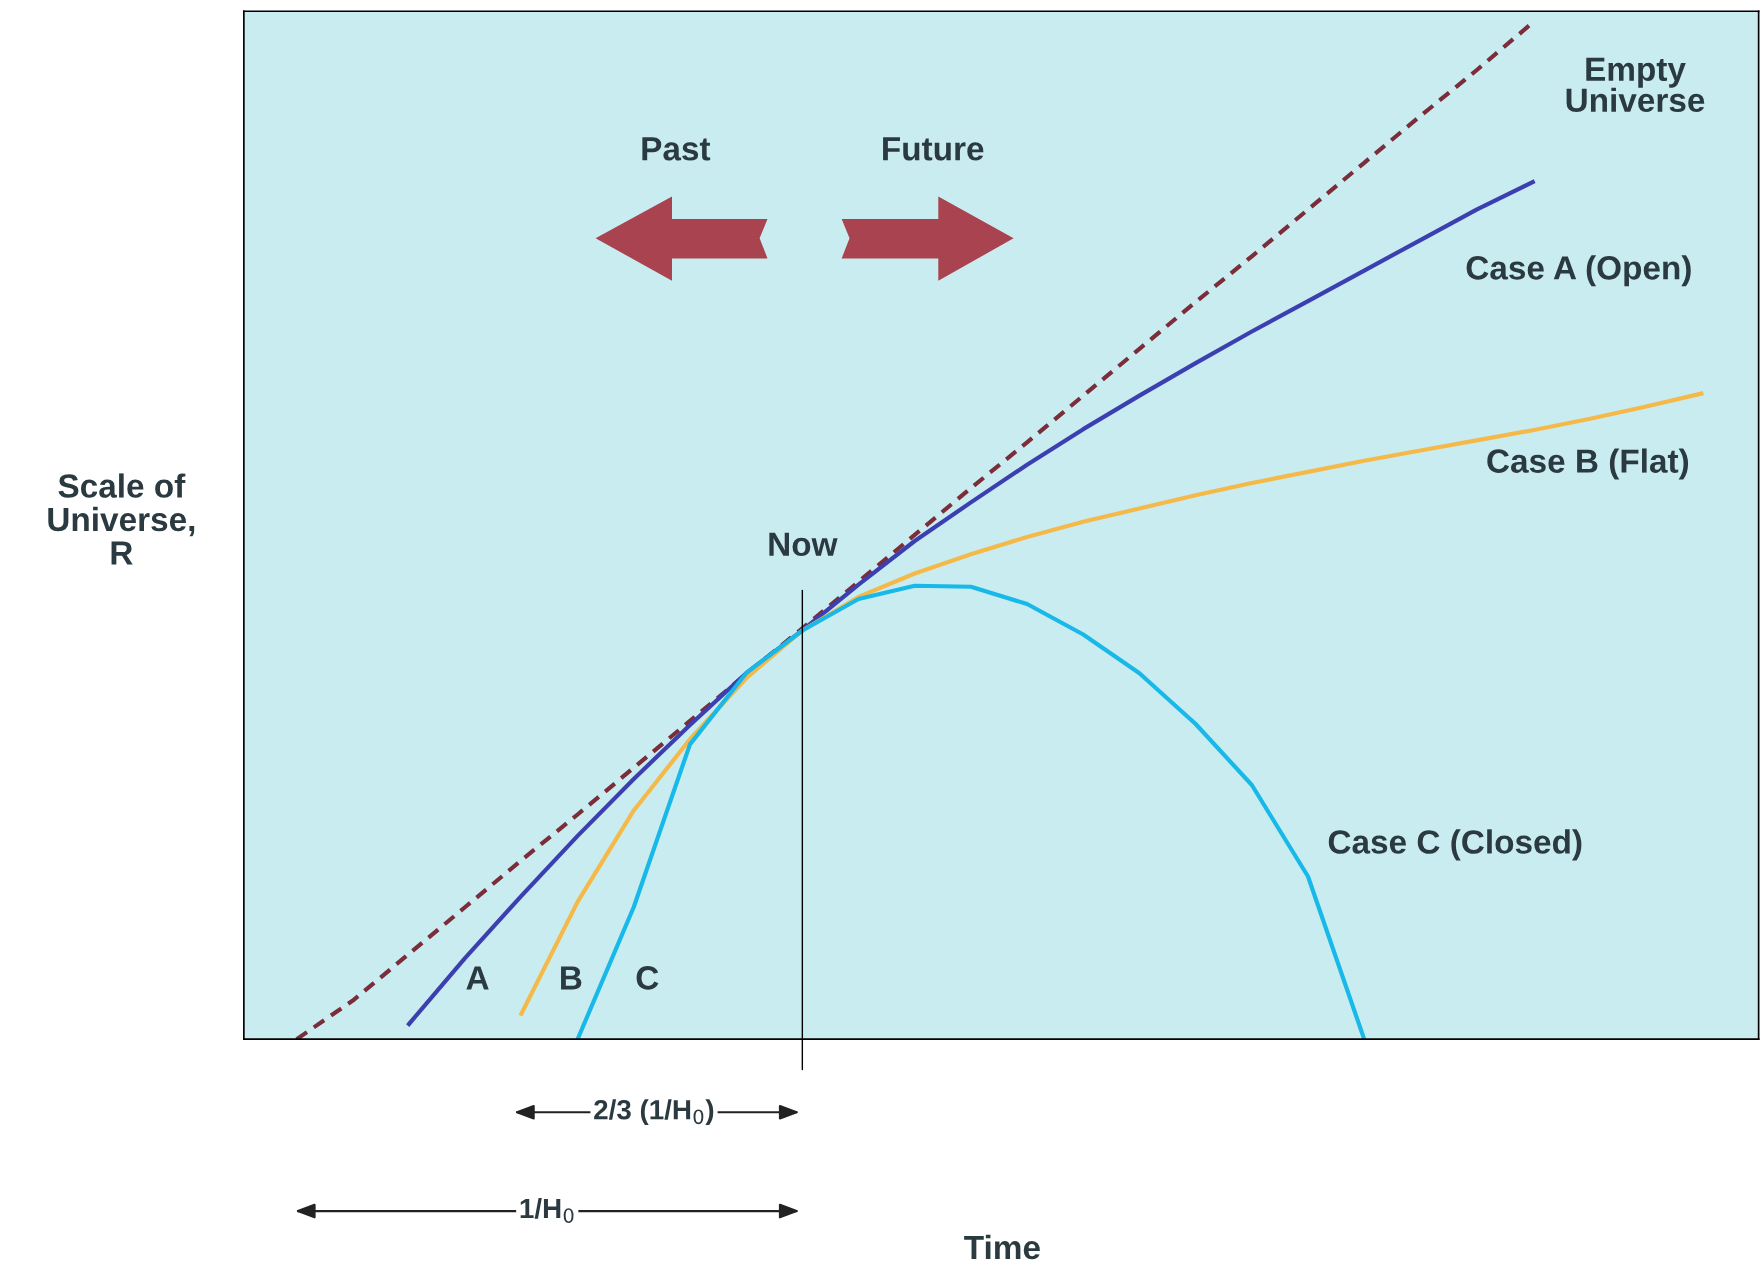 This screenshot has height=1274, width=1762. What do you see at coordinates (1578, 271) in the screenshot?
I see `series-label: Case A (Open)` at bounding box center [1578, 271].